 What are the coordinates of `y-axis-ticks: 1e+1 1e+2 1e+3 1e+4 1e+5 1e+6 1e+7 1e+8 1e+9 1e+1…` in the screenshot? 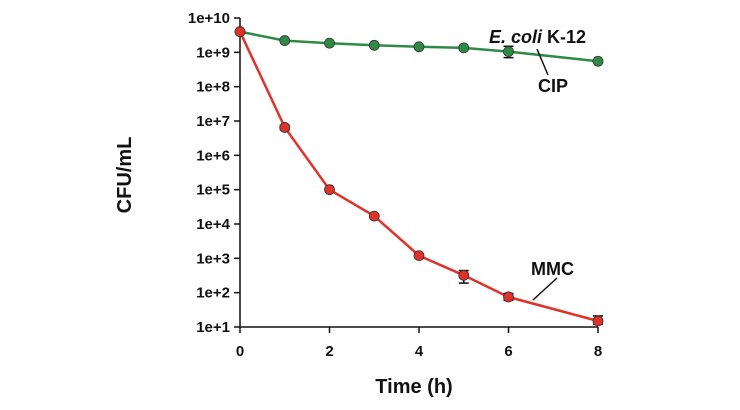 It's located at (214, 173).